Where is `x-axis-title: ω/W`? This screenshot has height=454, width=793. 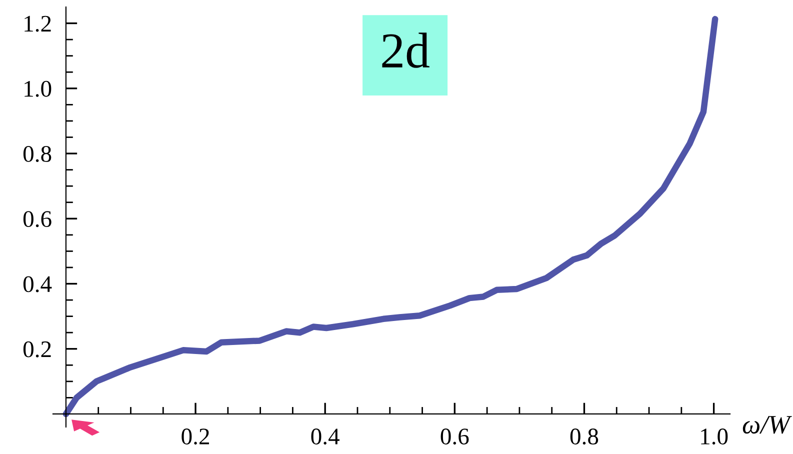 x-axis-title: ω/W is located at coordinates (767, 425).